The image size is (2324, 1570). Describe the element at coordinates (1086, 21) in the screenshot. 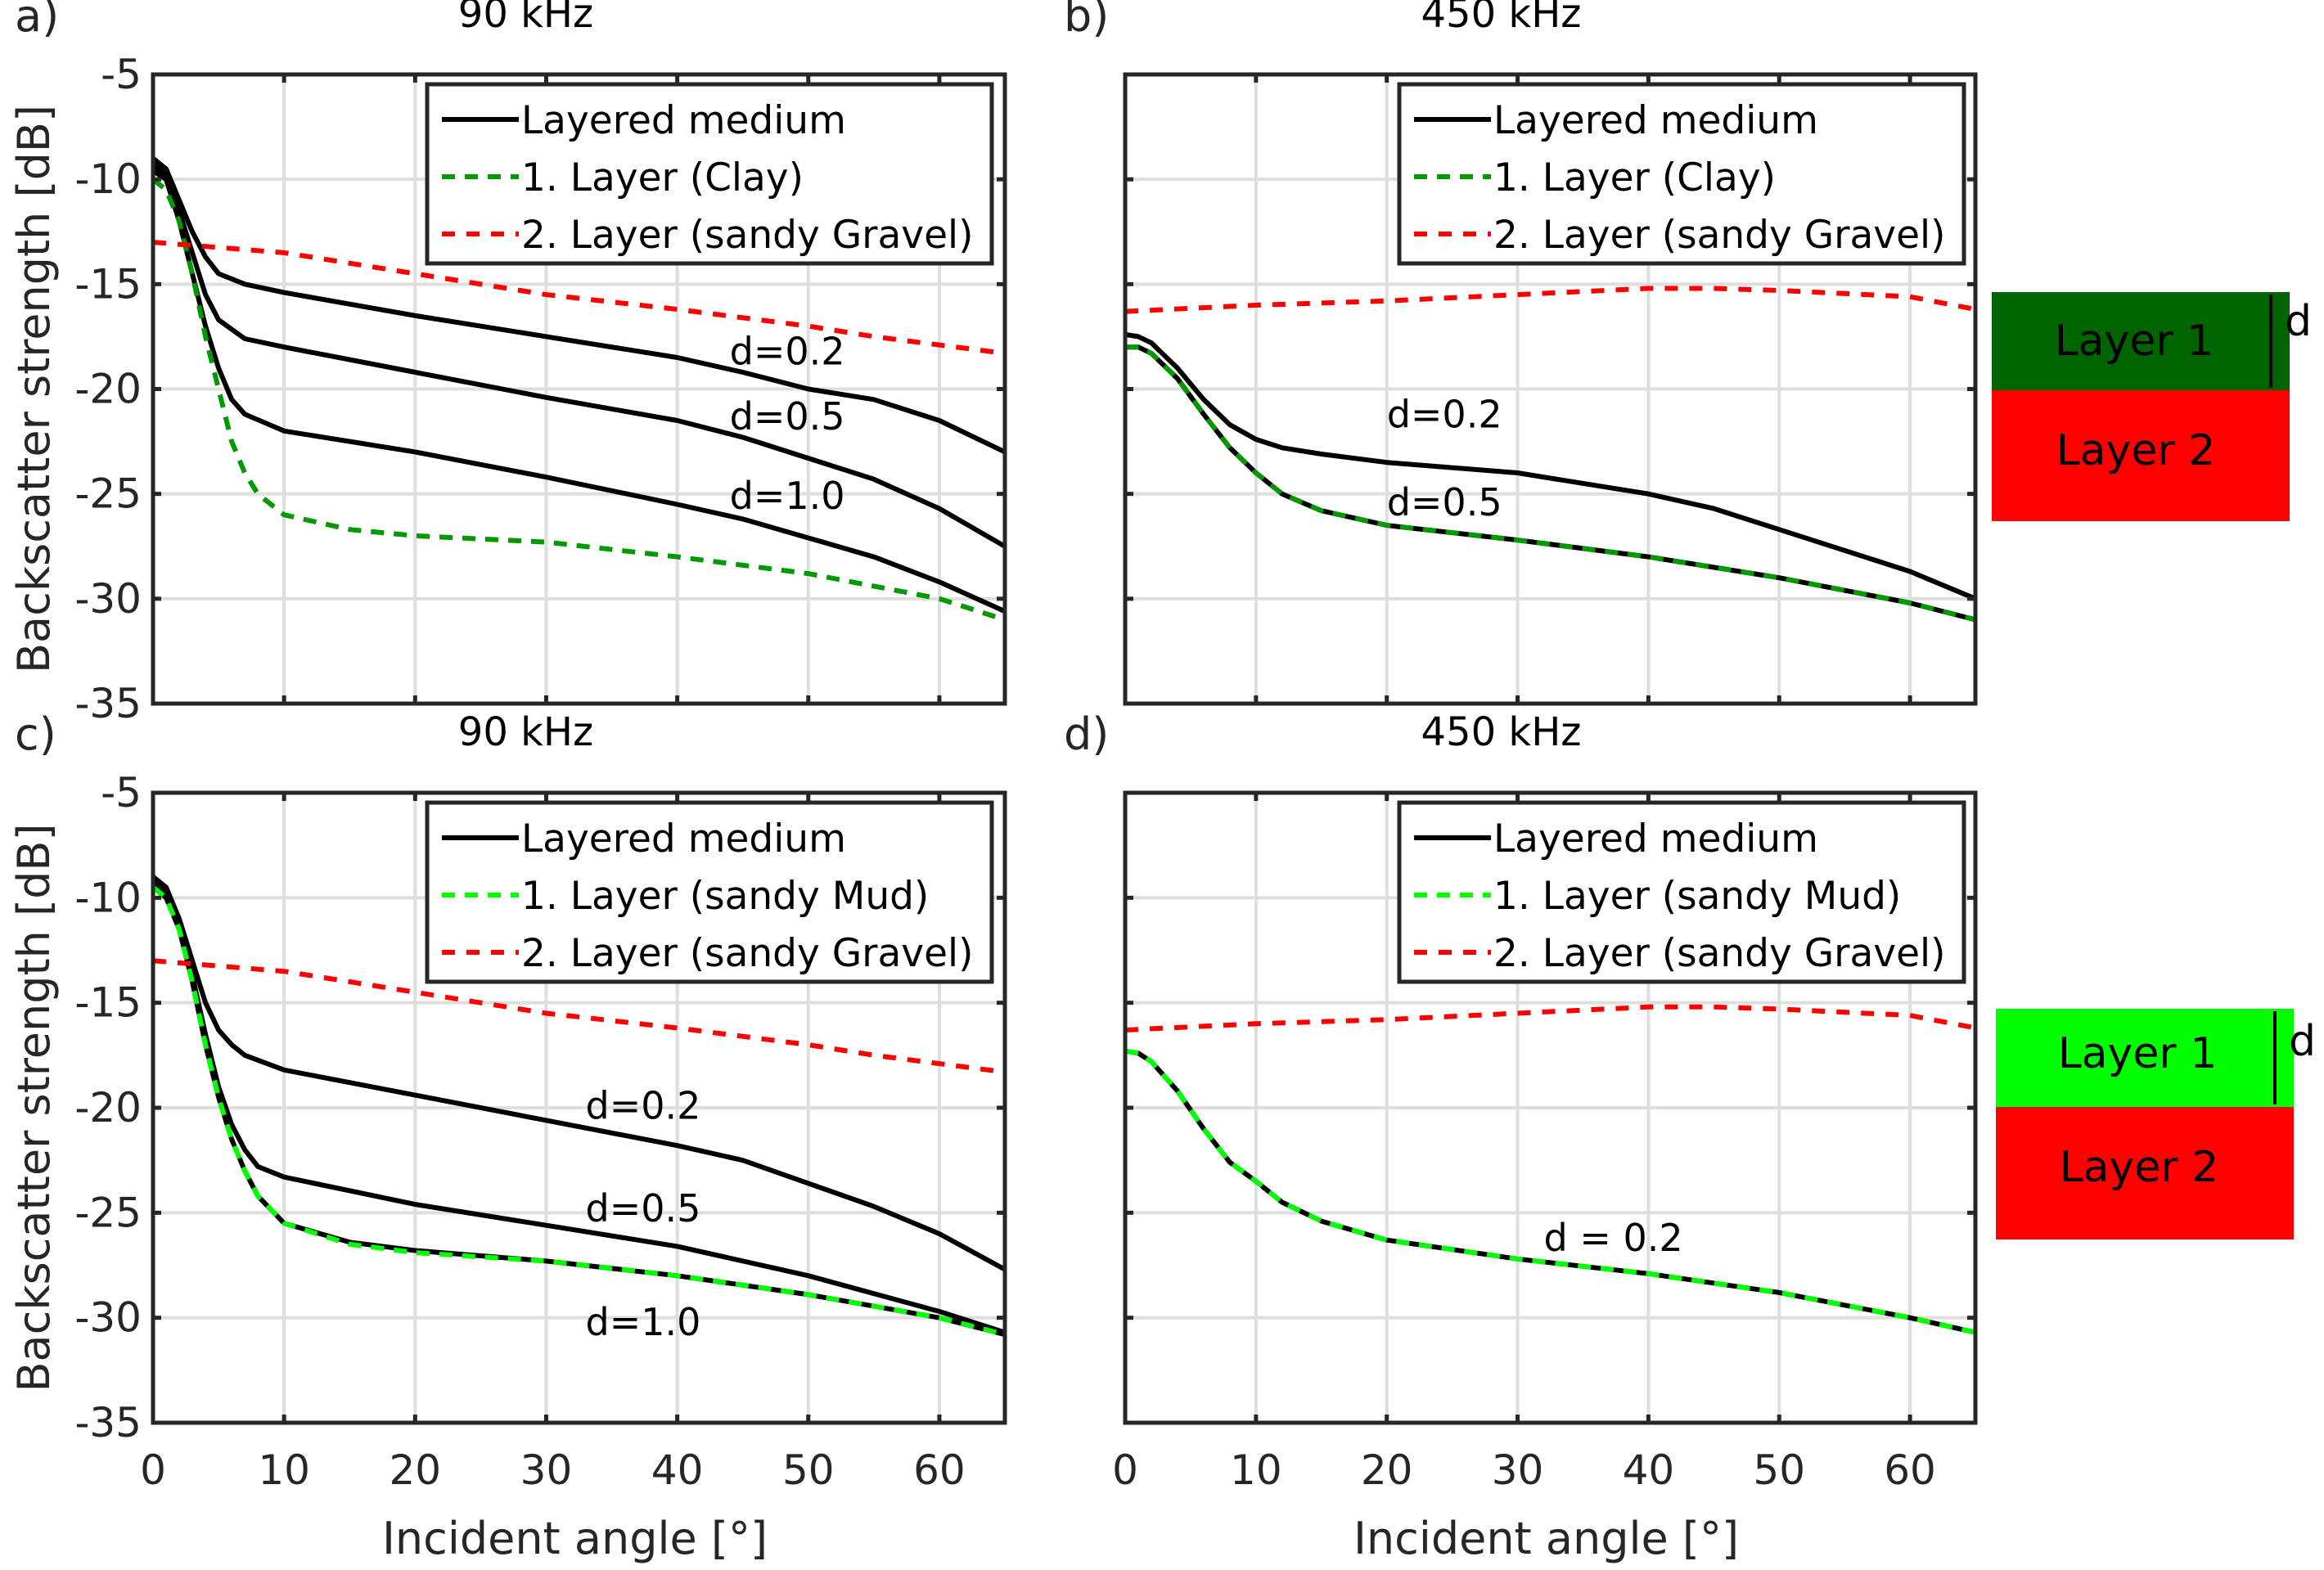

I see `panel-label: b)` at that location.